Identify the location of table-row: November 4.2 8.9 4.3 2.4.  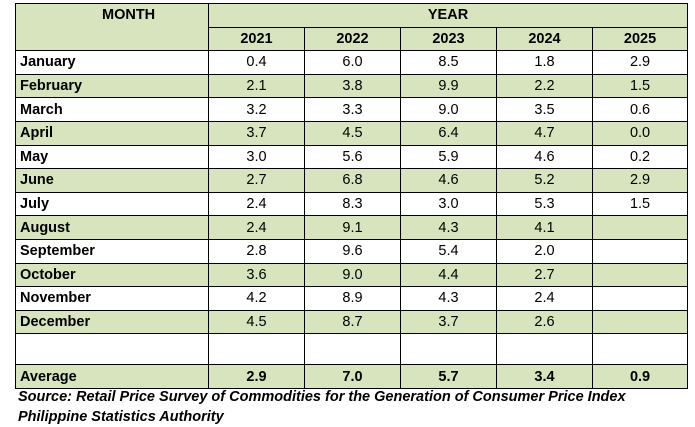
(352, 298).